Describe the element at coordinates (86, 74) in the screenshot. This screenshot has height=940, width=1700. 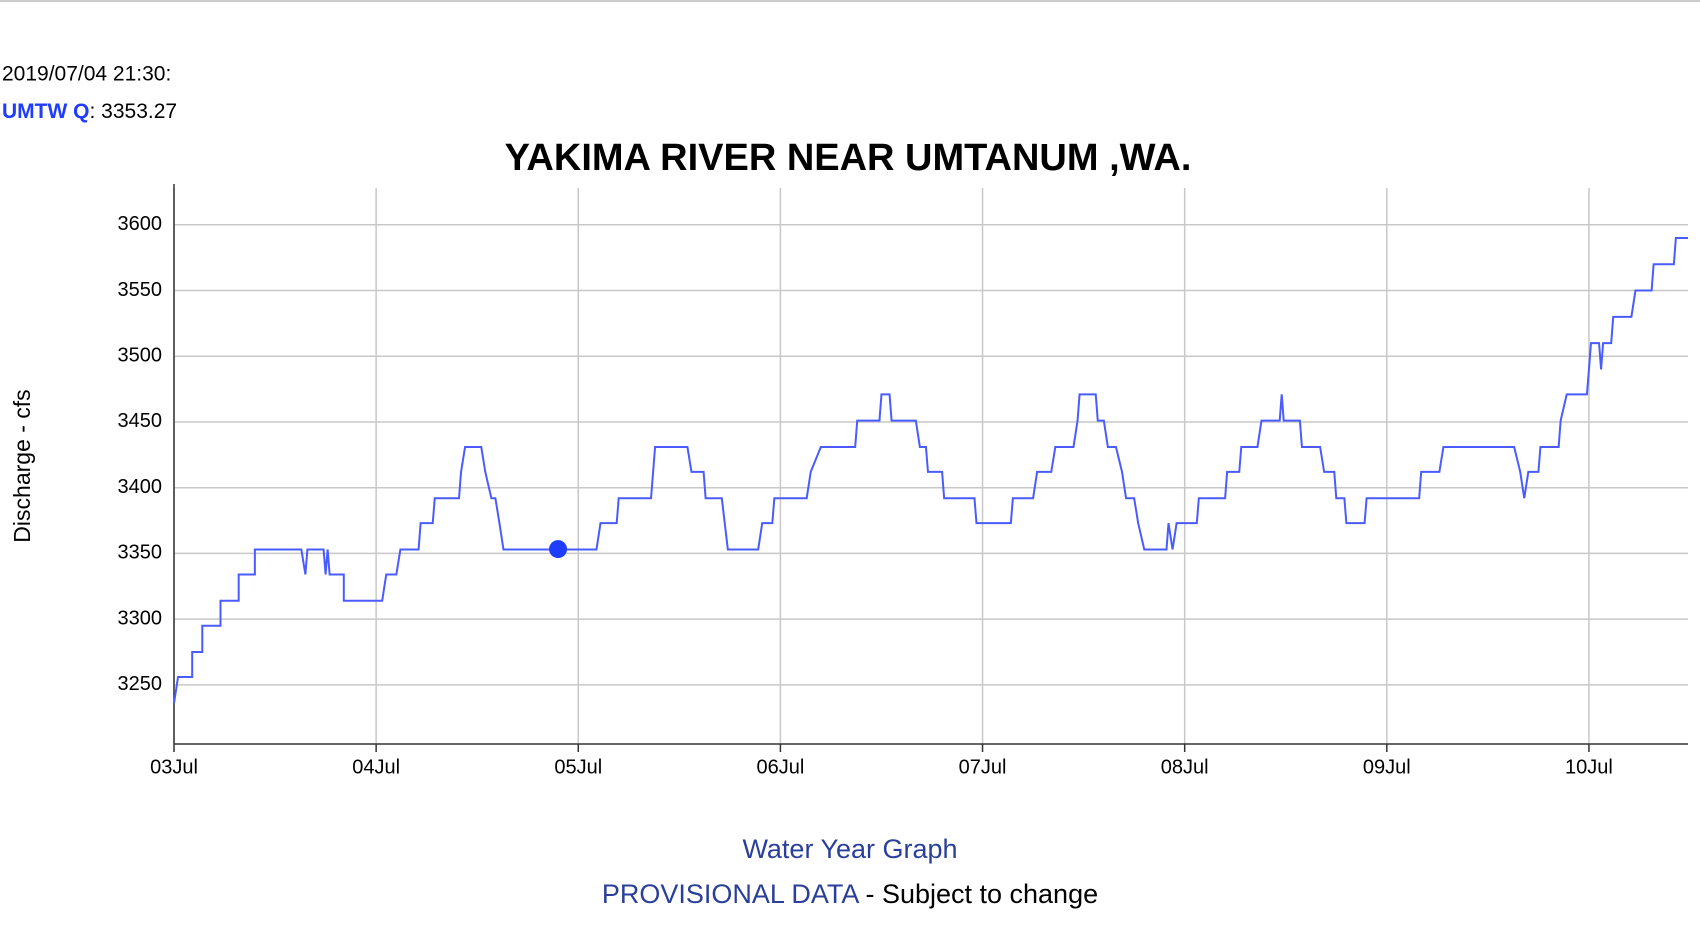
I see `readout-time: 2019/07/04 21:30:` at that location.